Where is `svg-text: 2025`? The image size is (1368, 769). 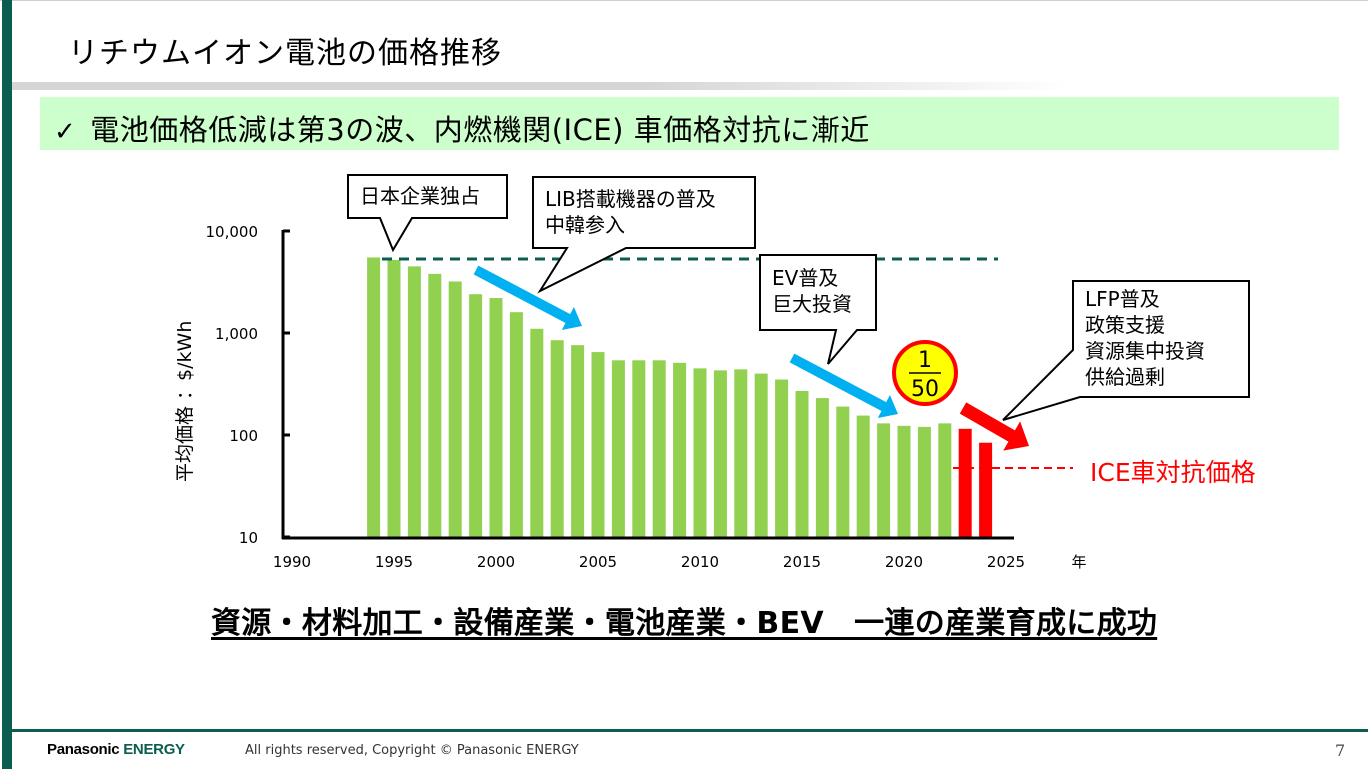 svg-text: 2025 is located at coordinates (1006, 562).